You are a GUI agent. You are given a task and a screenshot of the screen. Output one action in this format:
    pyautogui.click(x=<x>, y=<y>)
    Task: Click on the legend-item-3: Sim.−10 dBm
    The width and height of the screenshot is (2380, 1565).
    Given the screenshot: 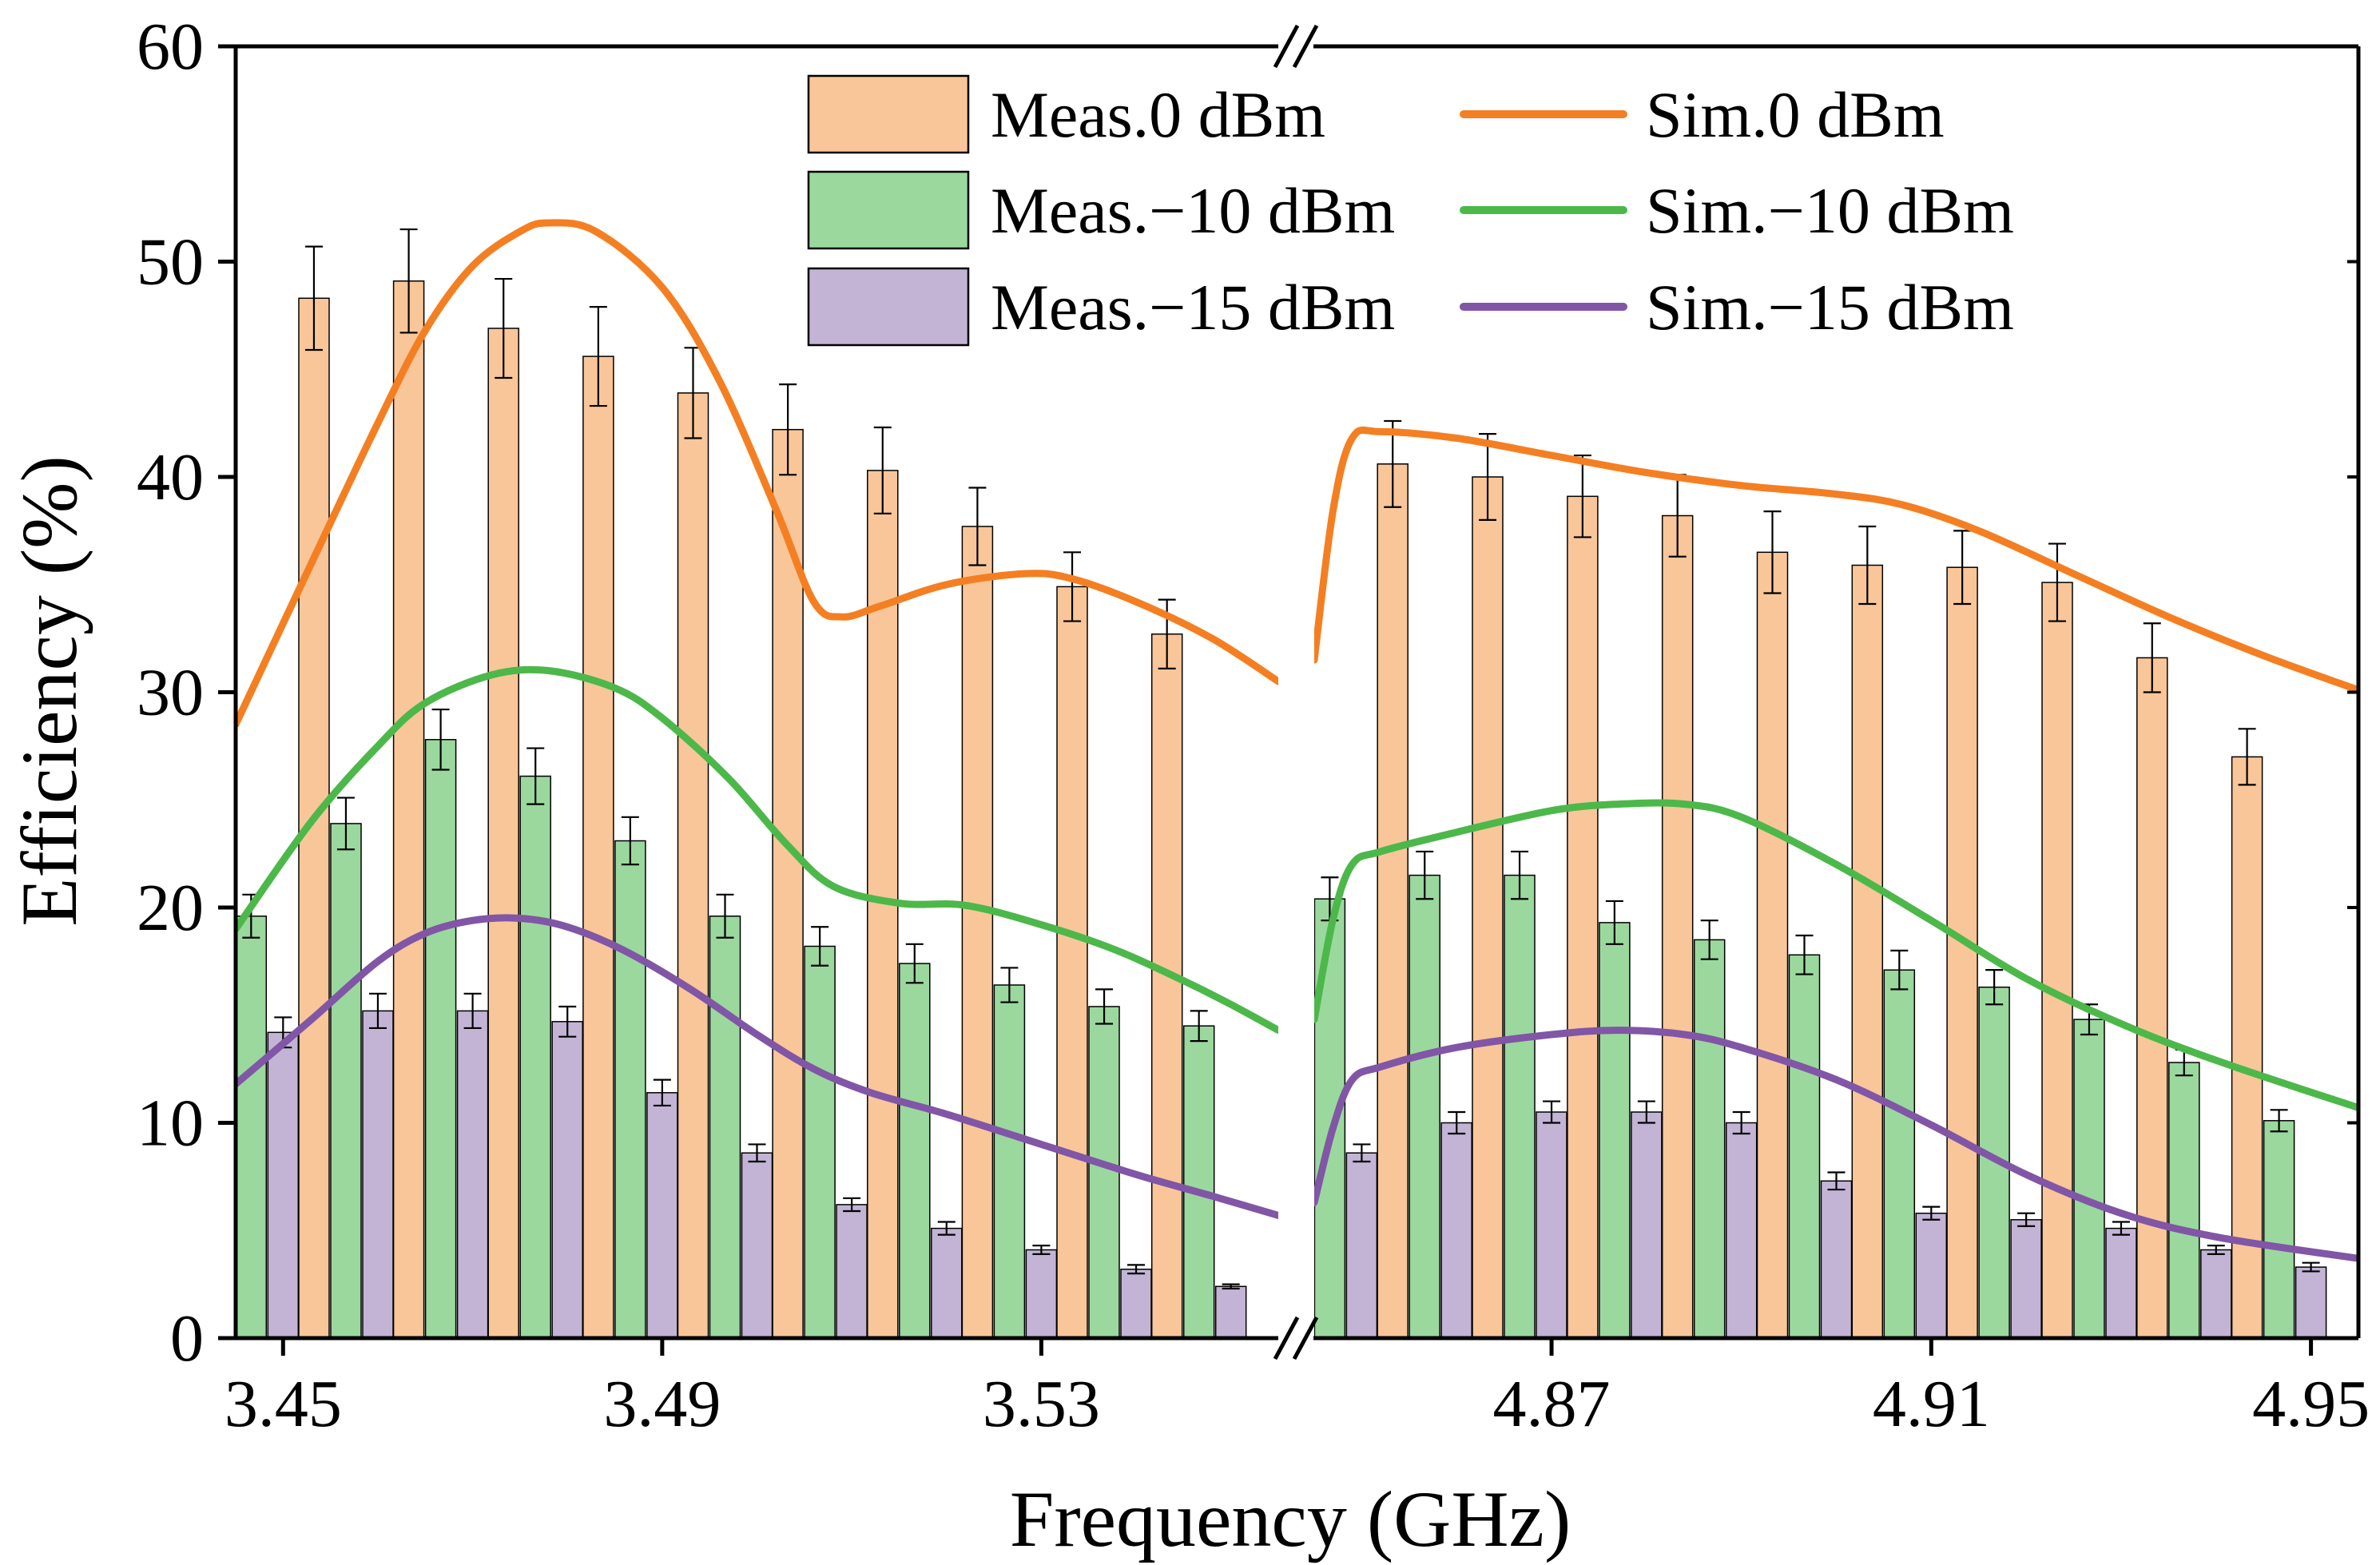 What is the action you would take?
    pyautogui.click(x=1737, y=210)
    